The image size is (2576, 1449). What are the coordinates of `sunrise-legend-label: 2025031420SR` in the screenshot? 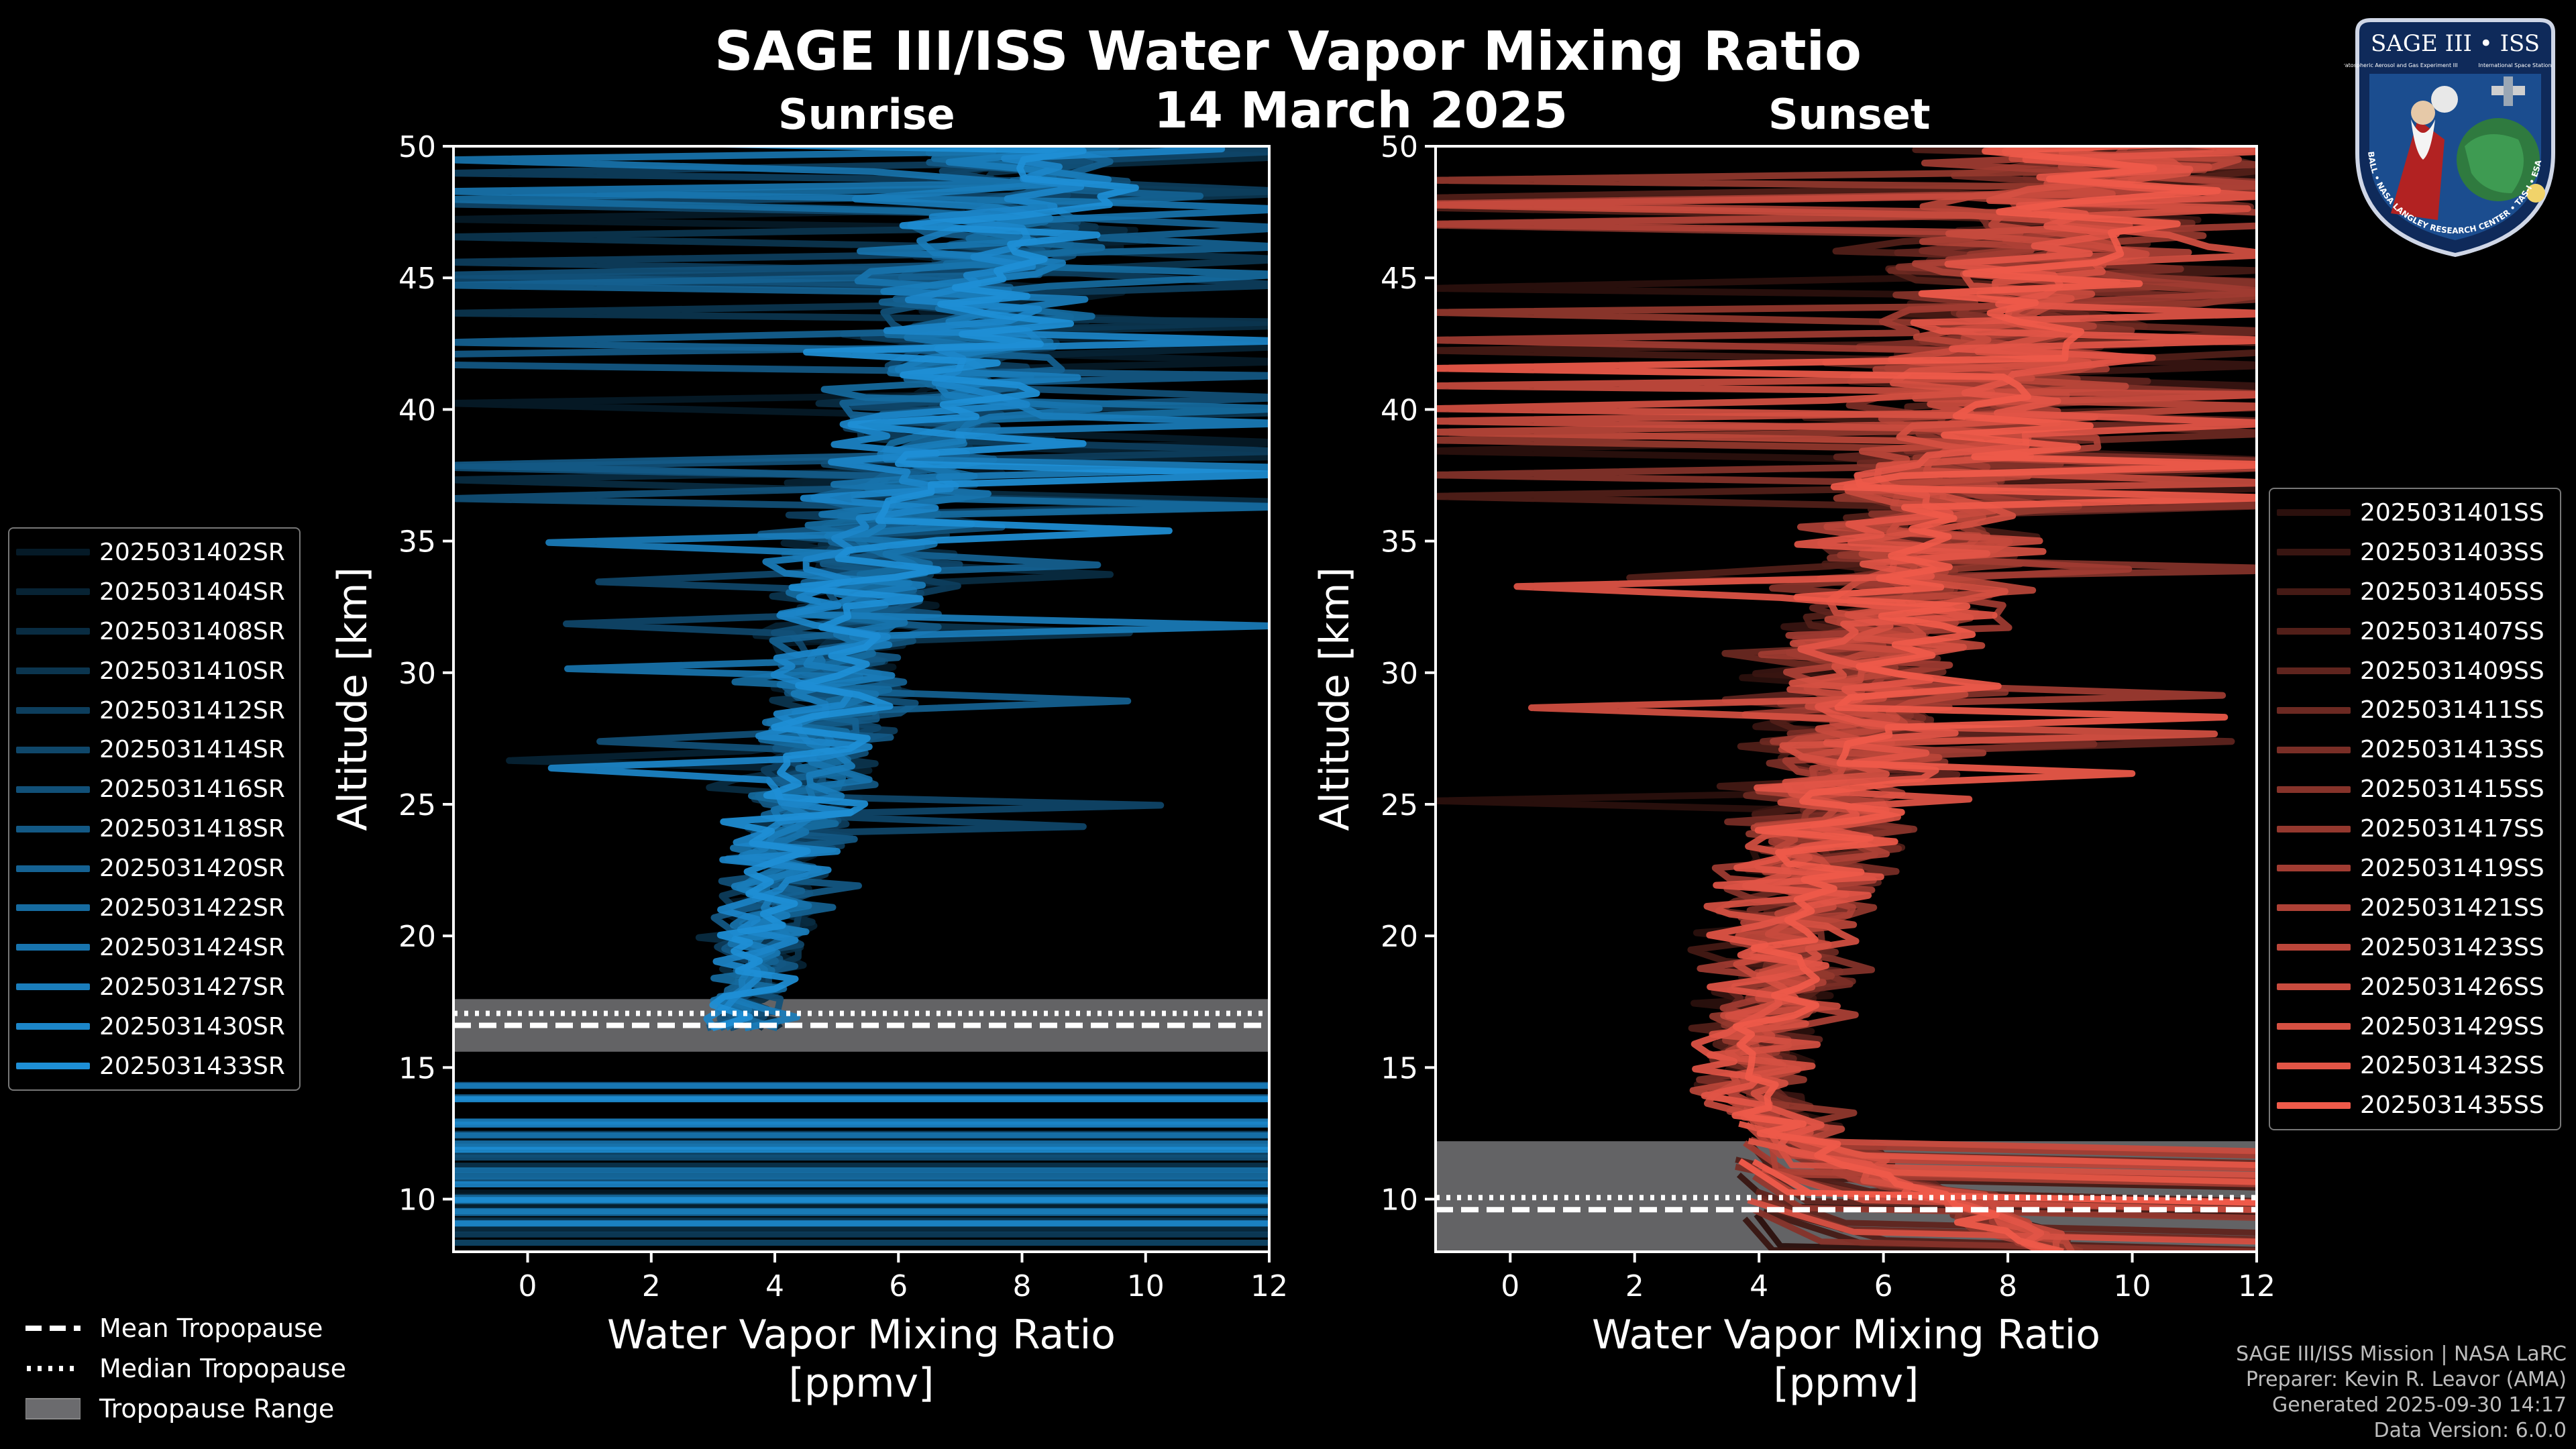 It's located at (192, 869).